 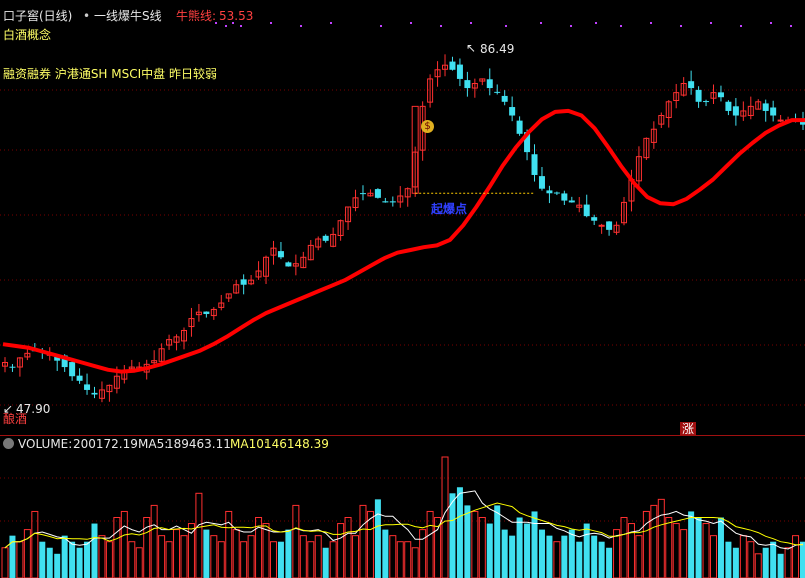 I want to click on ma5-value: 189463.11, so click(x=198, y=444).